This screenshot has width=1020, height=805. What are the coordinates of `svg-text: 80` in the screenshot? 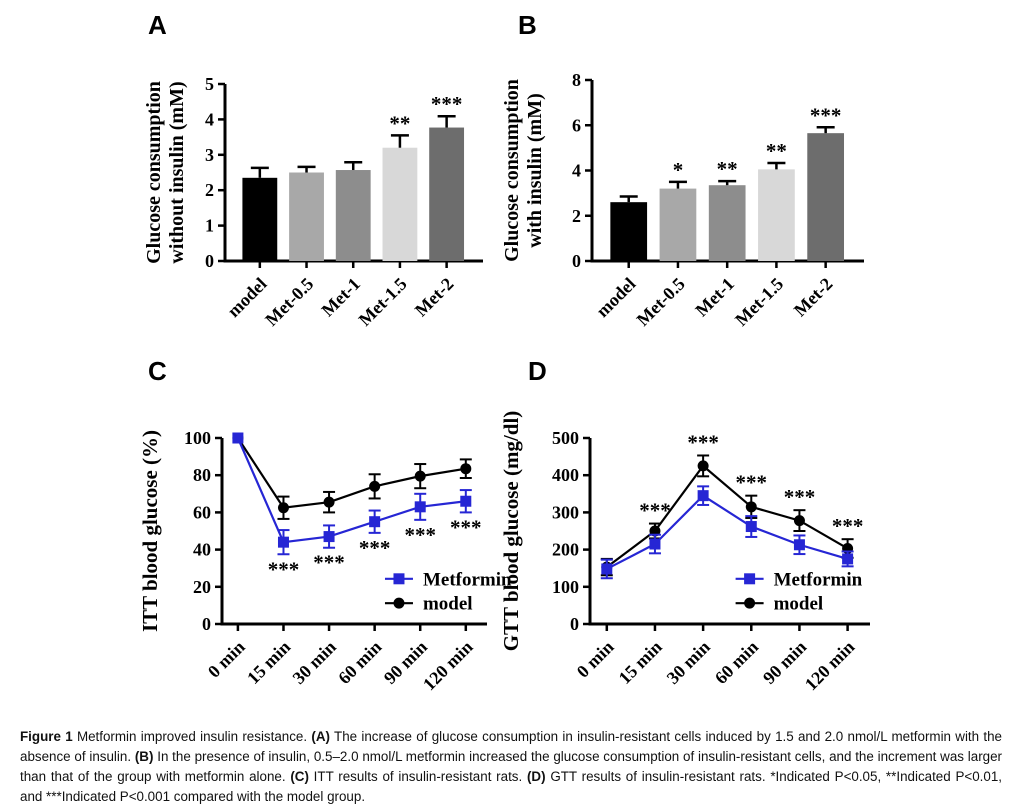 It's located at (202, 475).